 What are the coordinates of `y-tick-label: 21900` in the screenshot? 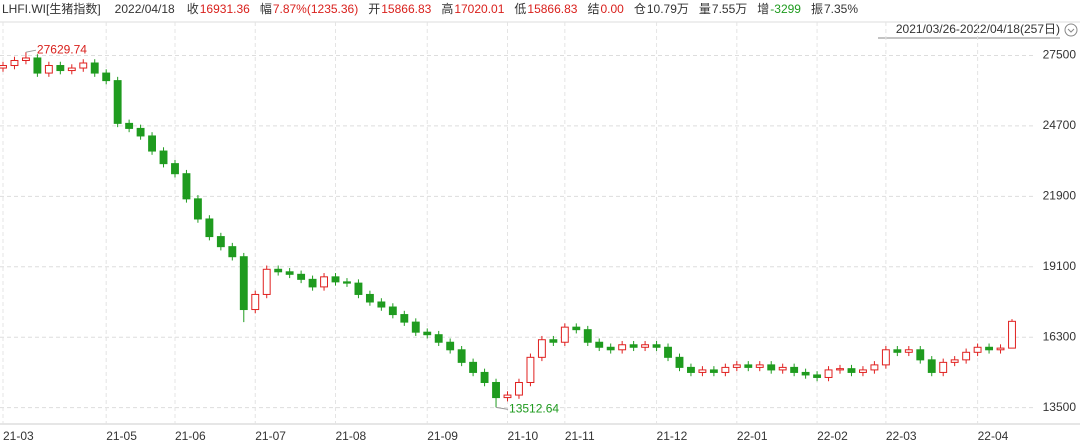 It's located at (1060, 196).